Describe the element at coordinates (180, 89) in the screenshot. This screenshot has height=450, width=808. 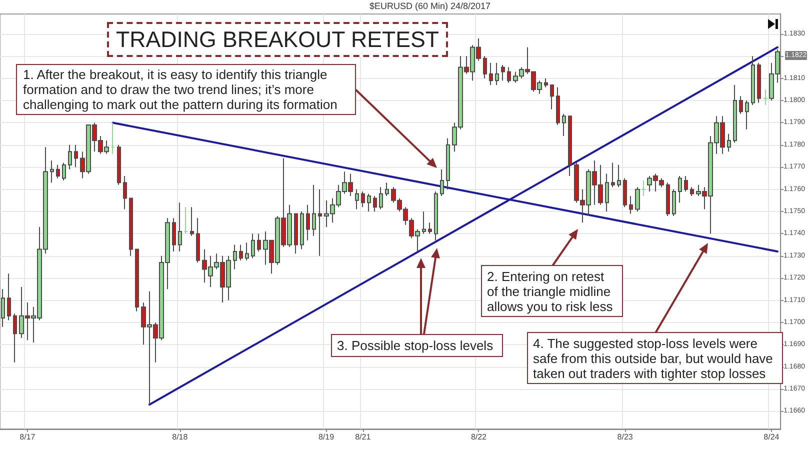
I see `annotation: 1. After the breakout, it is easy to identify this triangle formation and to draw the two trend lines; it’s more challenging to mark out the pattern during its formation` at that location.